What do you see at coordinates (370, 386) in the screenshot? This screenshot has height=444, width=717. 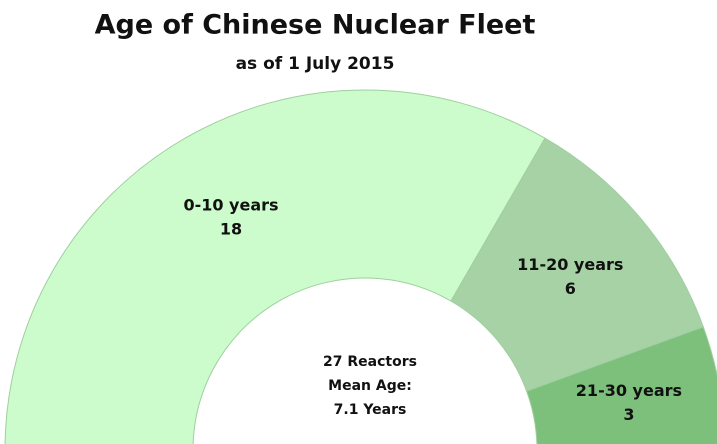 I see `center-label: Mean Age:` at bounding box center [370, 386].